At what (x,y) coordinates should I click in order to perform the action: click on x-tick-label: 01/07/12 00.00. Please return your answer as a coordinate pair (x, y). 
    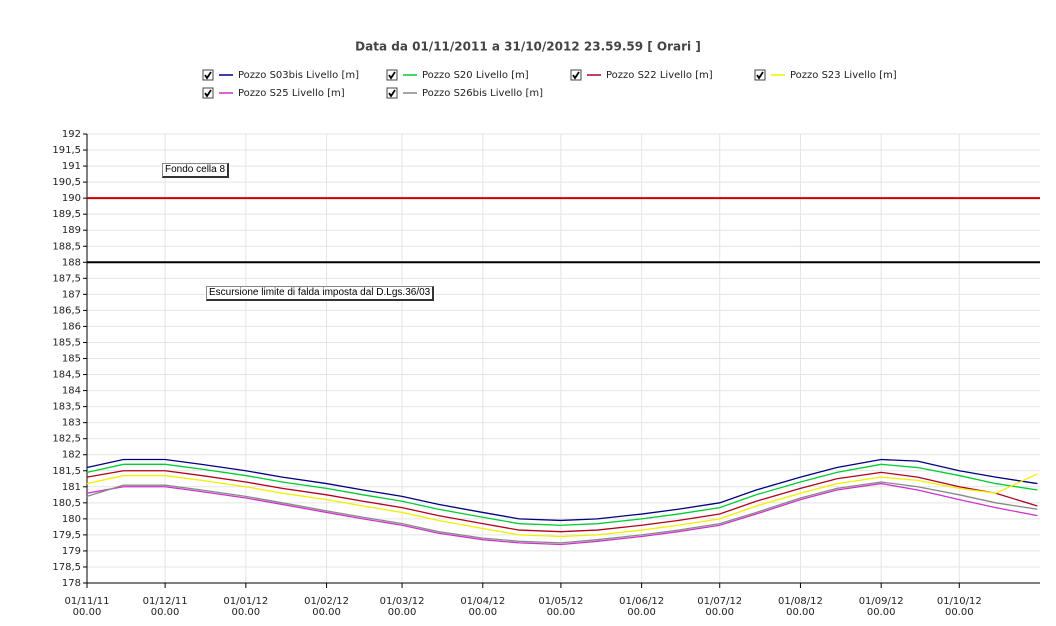
    Looking at the image, I should click on (720, 607).